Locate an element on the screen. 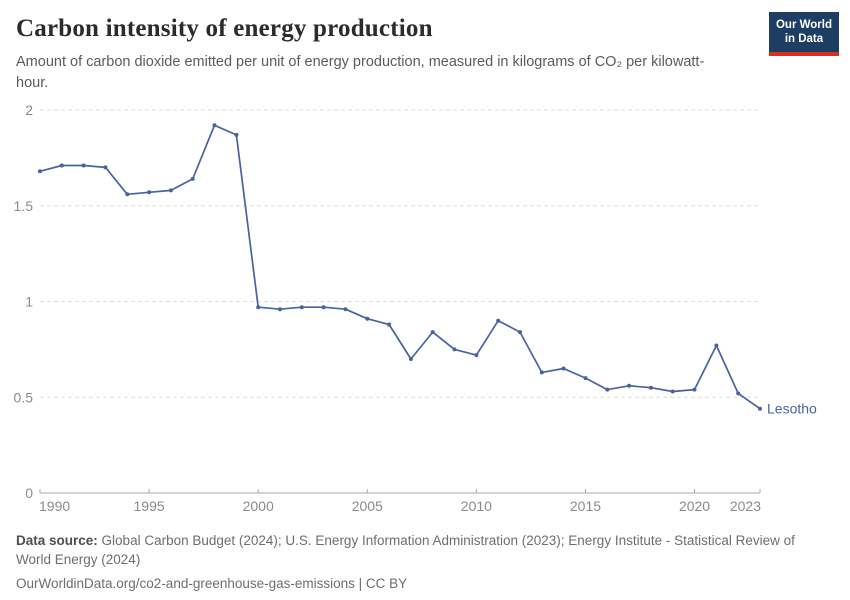 This screenshot has width=850, height=600. y-tick-label: 0 is located at coordinates (29, 493).